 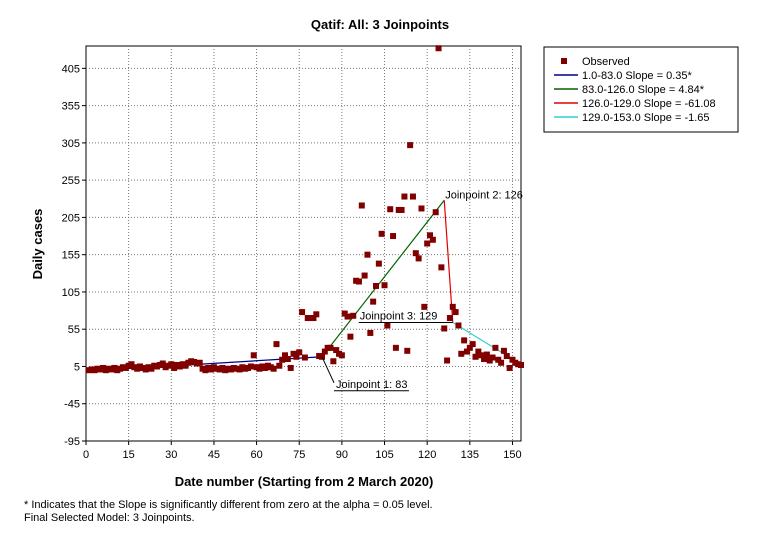 I want to click on y-axis-label: Daily cases, so click(x=37, y=244).